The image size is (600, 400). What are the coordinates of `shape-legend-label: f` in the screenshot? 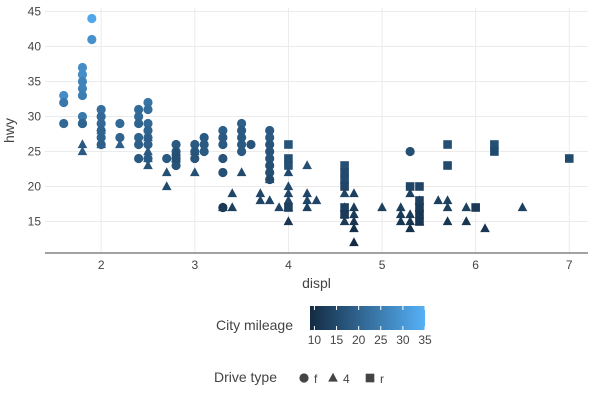 It's located at (316, 379).